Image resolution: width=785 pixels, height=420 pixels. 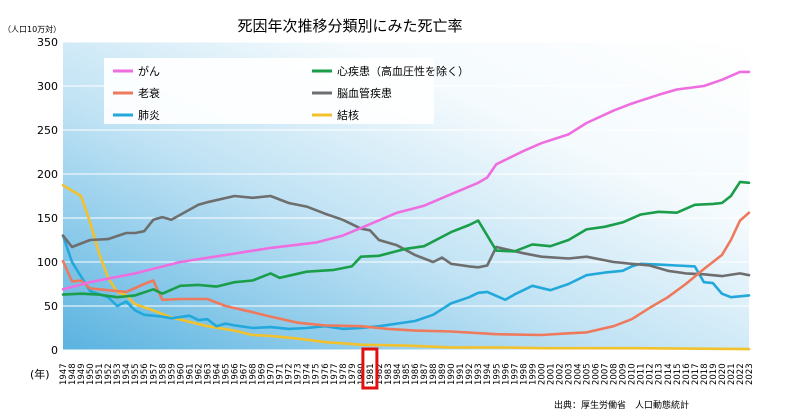 What do you see at coordinates (461, 374) in the screenshot?
I see `x-tick-label: 1991` at bounding box center [461, 374].